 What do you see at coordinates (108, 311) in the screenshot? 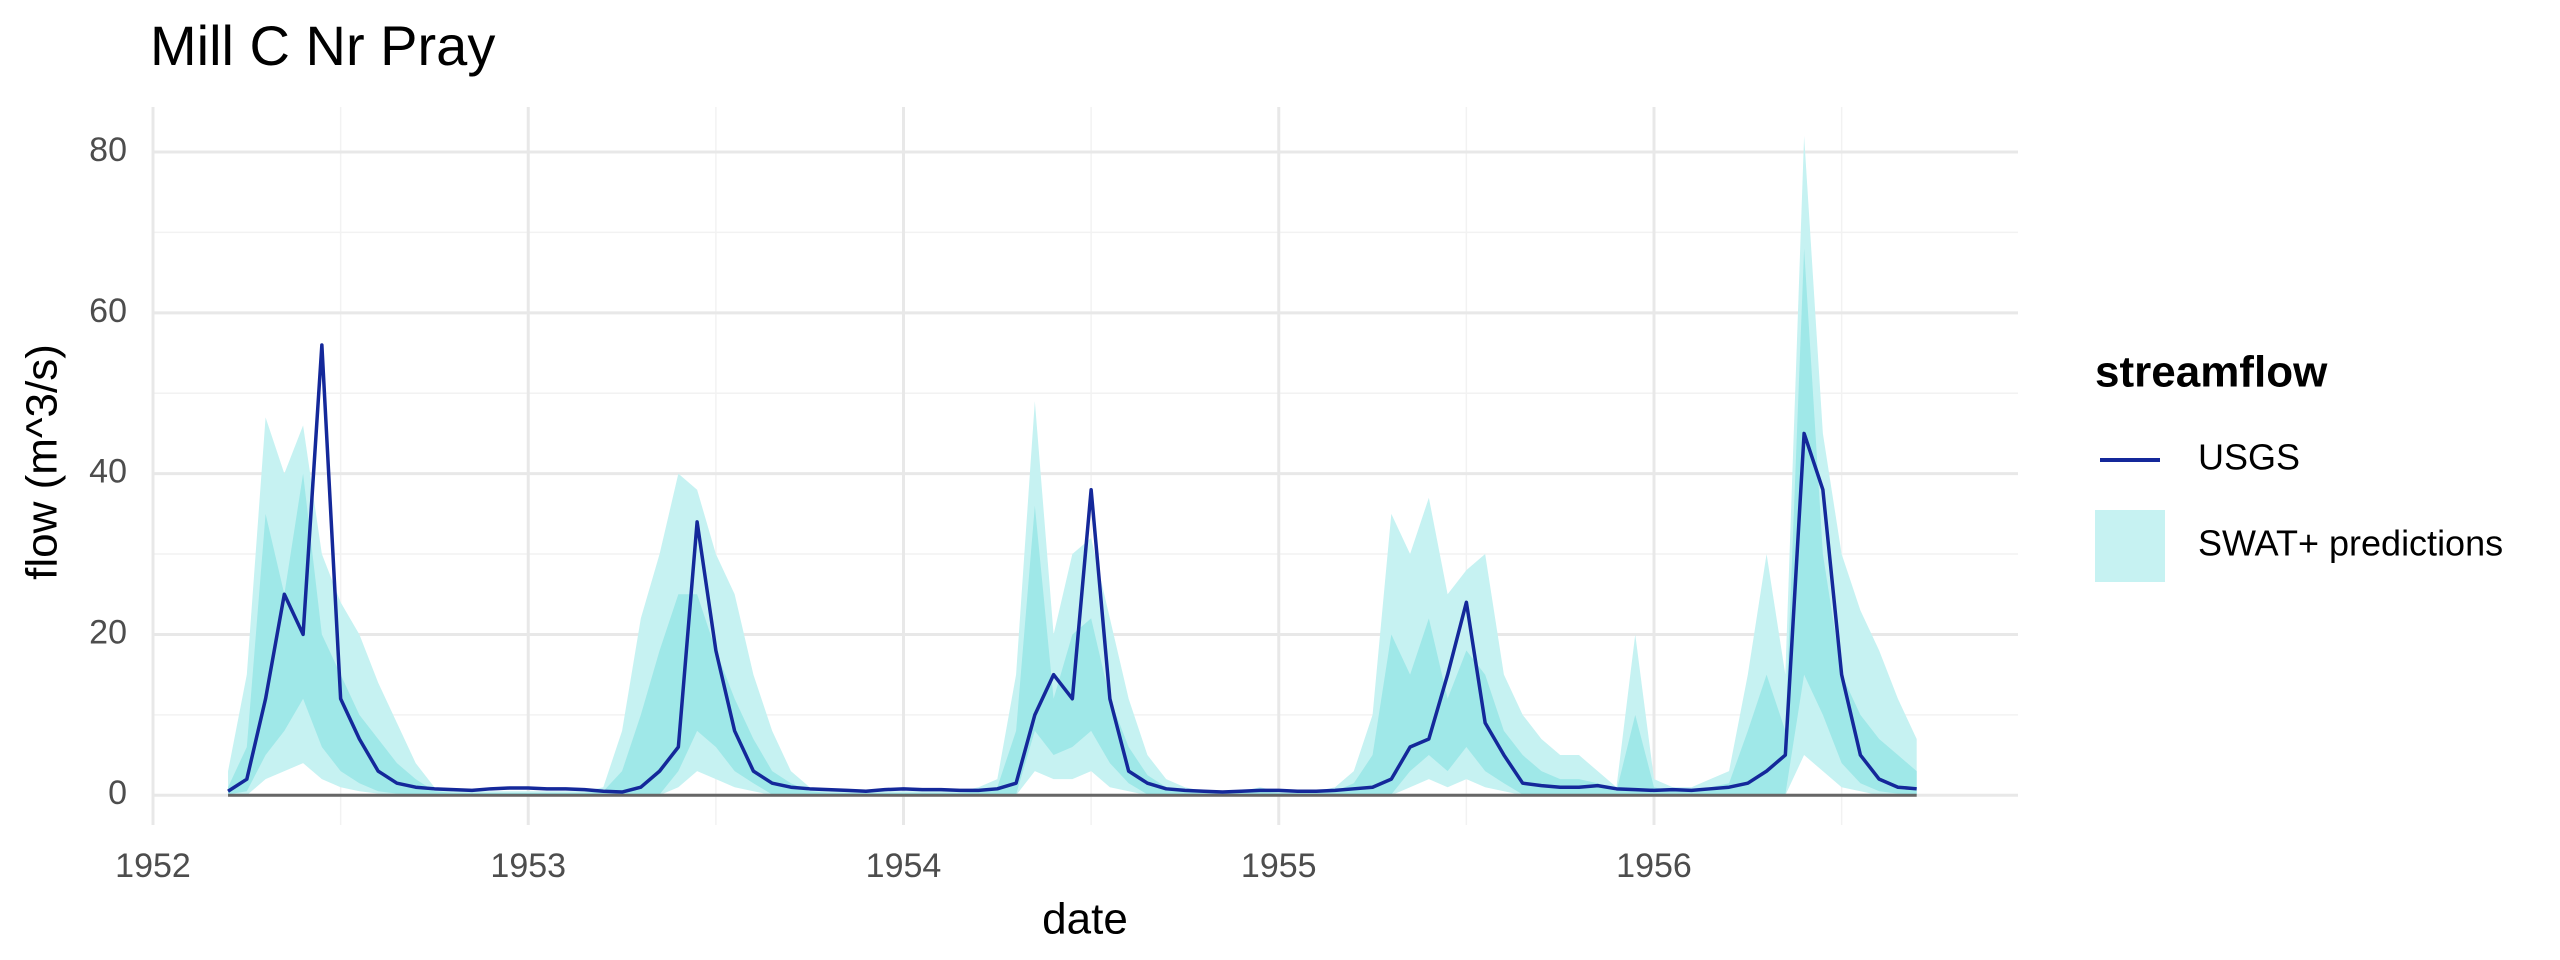
I see `y-tick-label: 60` at bounding box center [108, 311].